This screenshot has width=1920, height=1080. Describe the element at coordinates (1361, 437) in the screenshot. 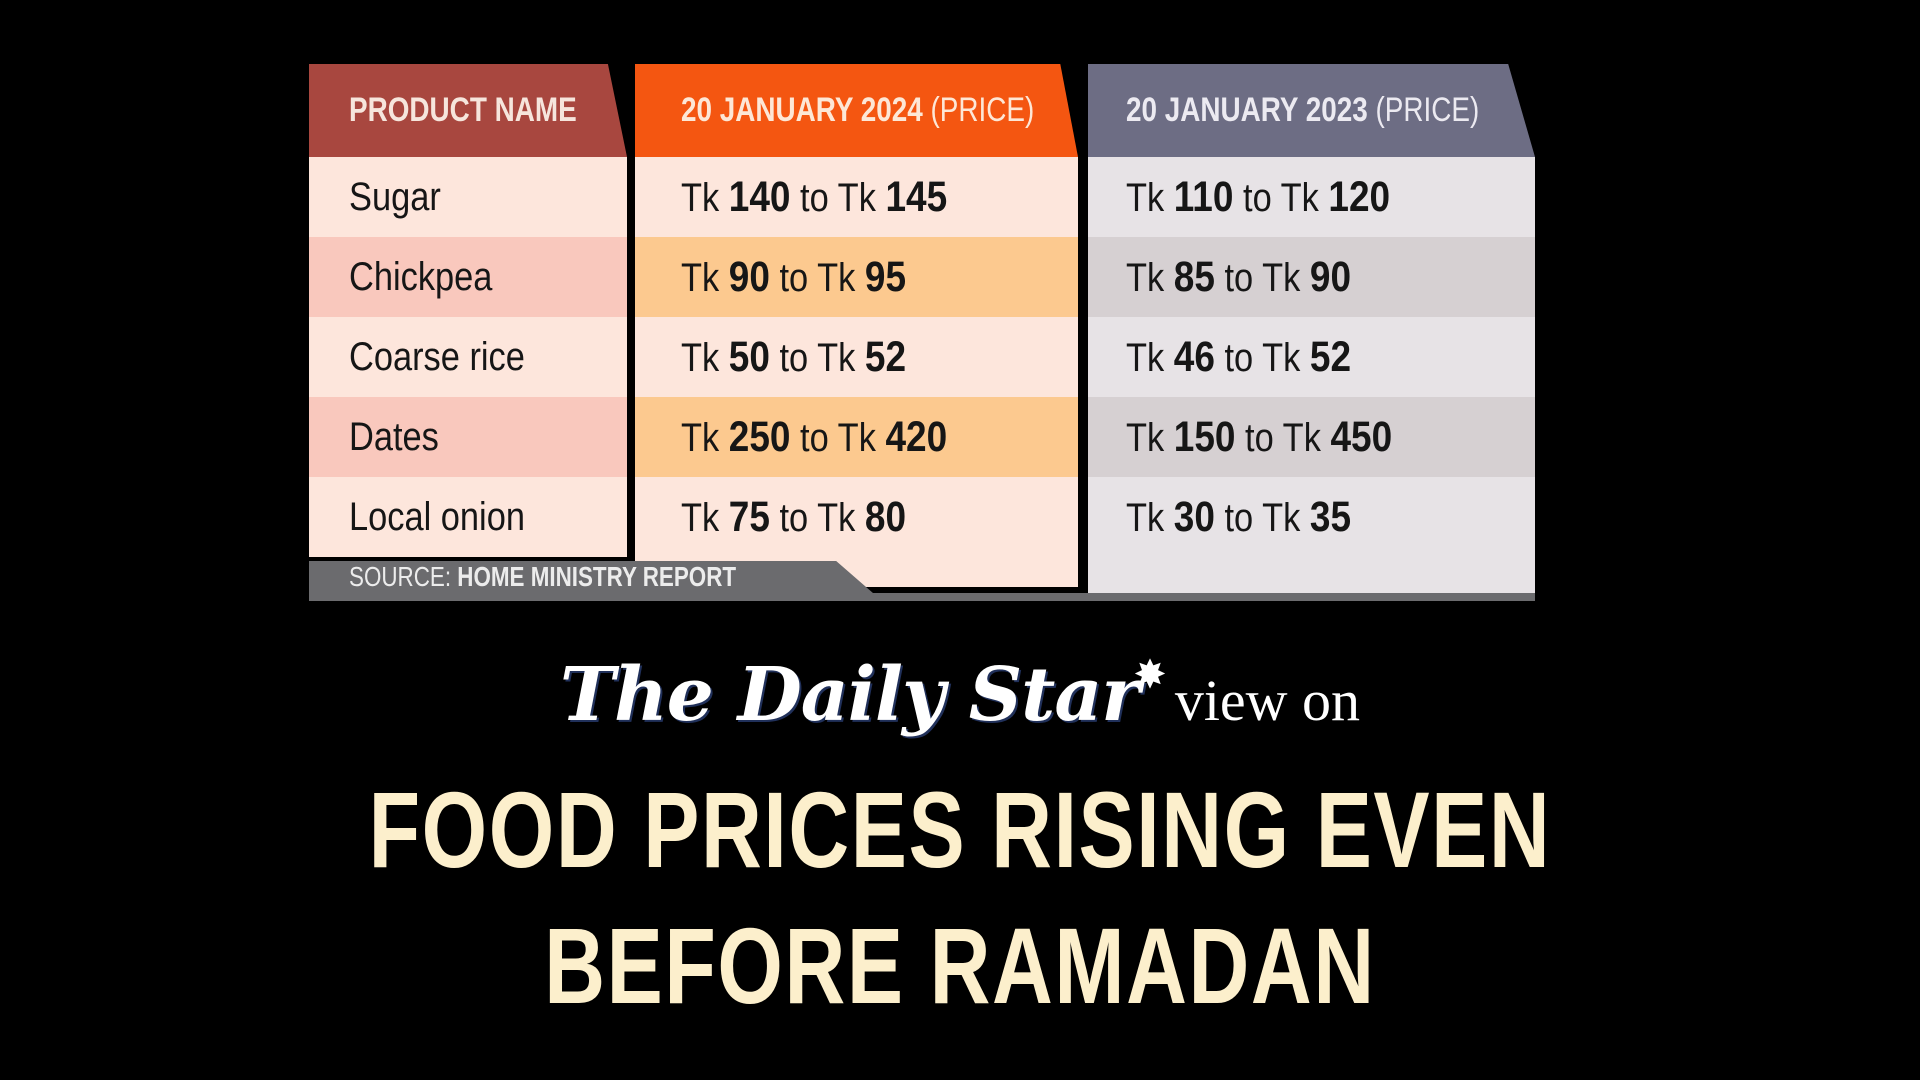

I see `price-high: 450` at that location.